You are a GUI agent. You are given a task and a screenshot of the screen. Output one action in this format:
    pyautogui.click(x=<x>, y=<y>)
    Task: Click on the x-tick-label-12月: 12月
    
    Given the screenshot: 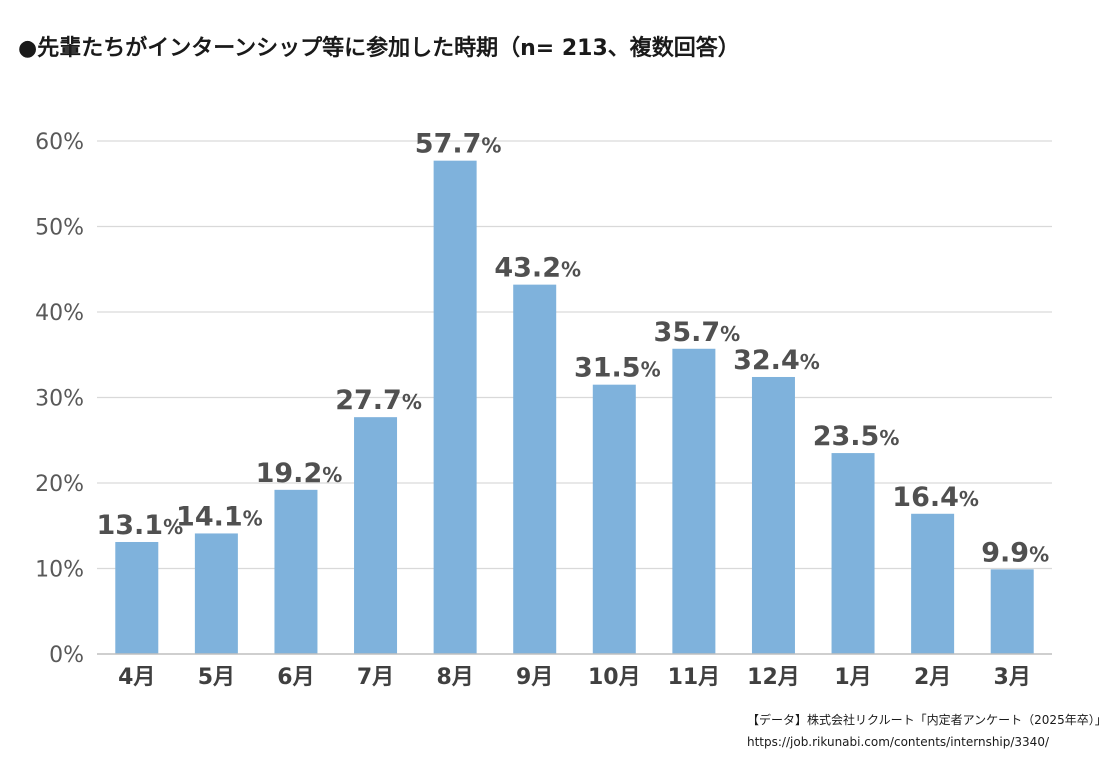 What is the action you would take?
    pyautogui.click(x=773, y=677)
    